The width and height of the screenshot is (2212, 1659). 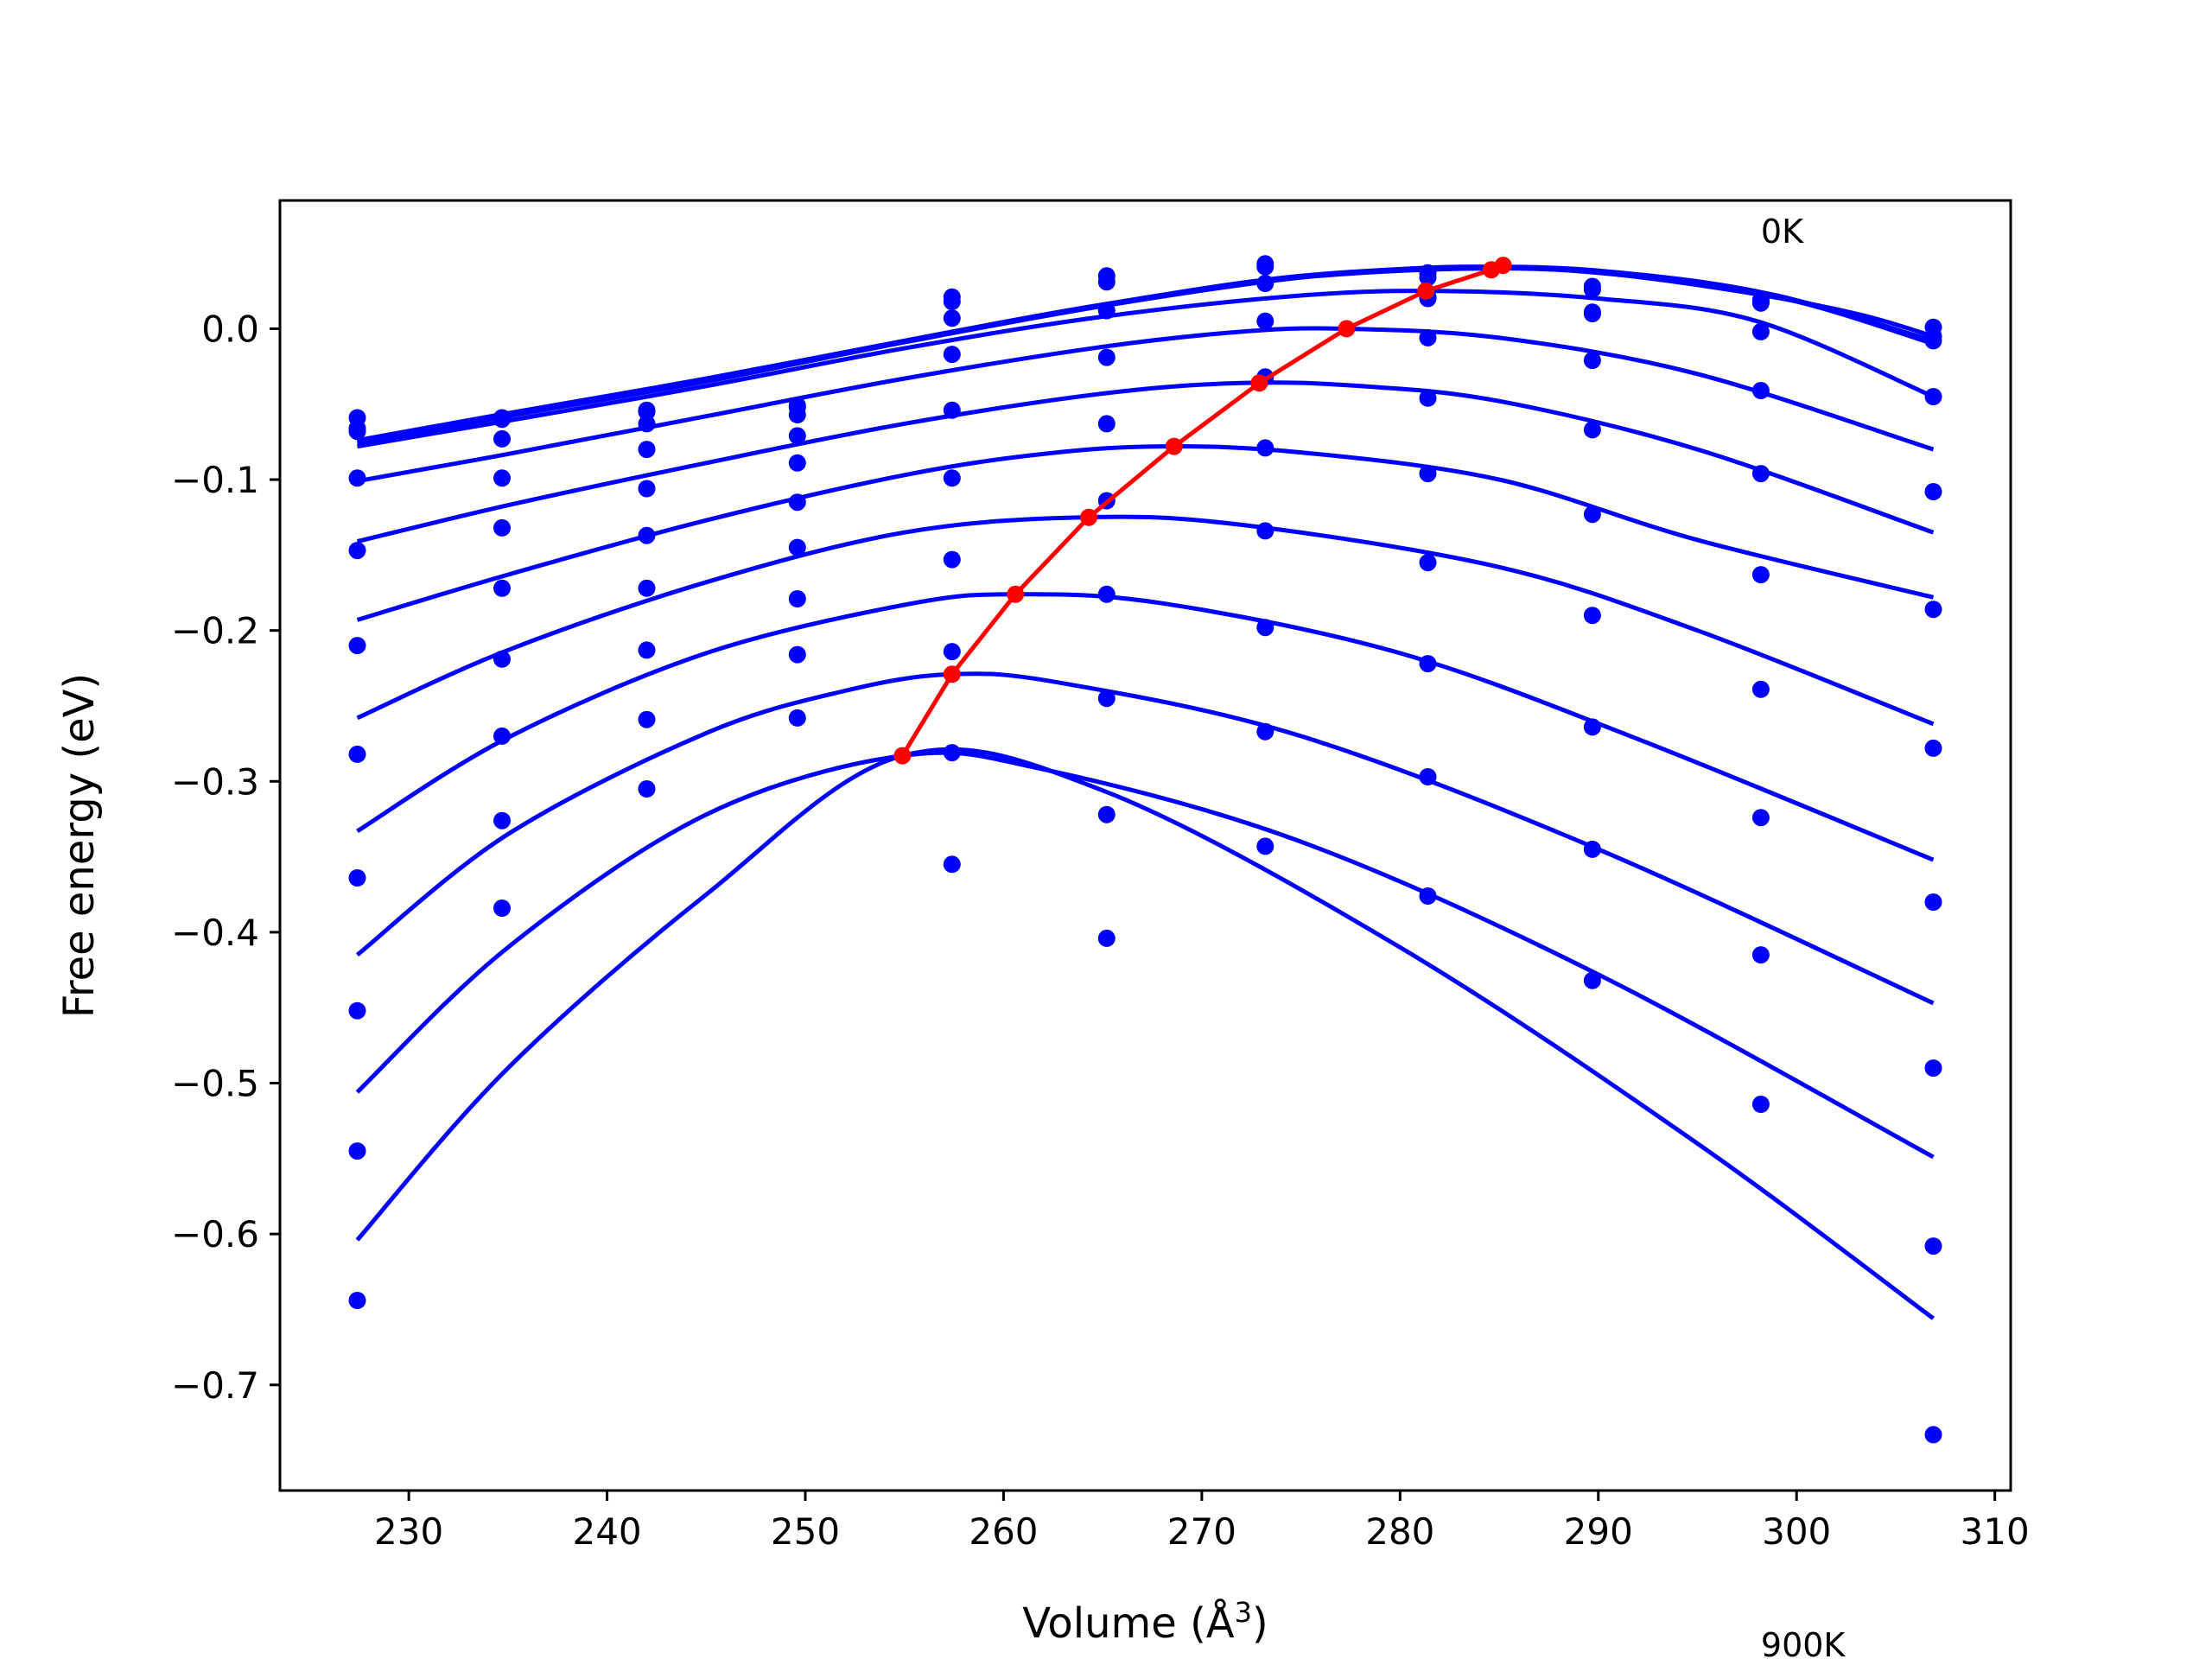 I want to click on x-tick-label: 240, so click(x=606, y=1531).